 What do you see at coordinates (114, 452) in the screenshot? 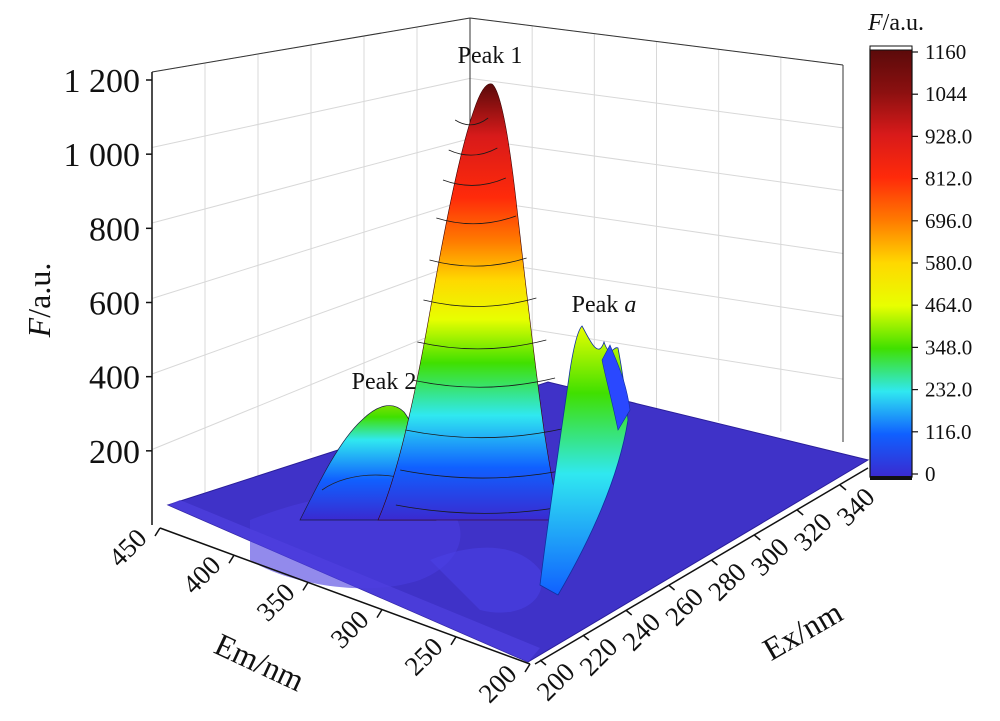
I see `z-tick-label: 200` at bounding box center [114, 452].